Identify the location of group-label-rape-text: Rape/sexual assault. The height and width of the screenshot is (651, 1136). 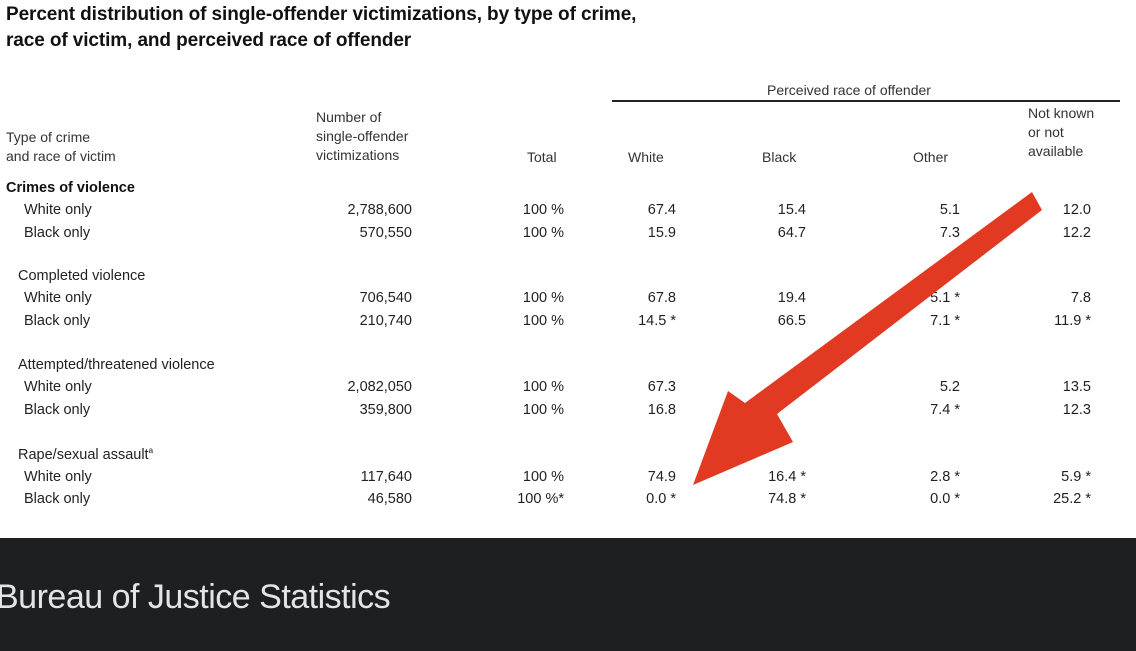
(83, 454).